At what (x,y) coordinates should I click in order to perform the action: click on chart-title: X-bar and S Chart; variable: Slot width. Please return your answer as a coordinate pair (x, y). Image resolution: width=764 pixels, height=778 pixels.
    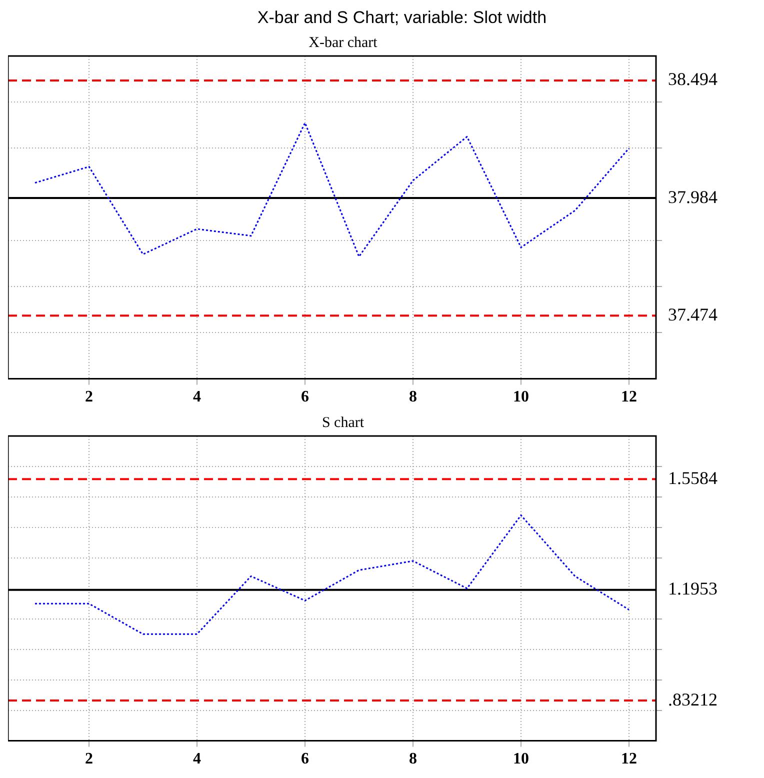
    Looking at the image, I should click on (402, 18).